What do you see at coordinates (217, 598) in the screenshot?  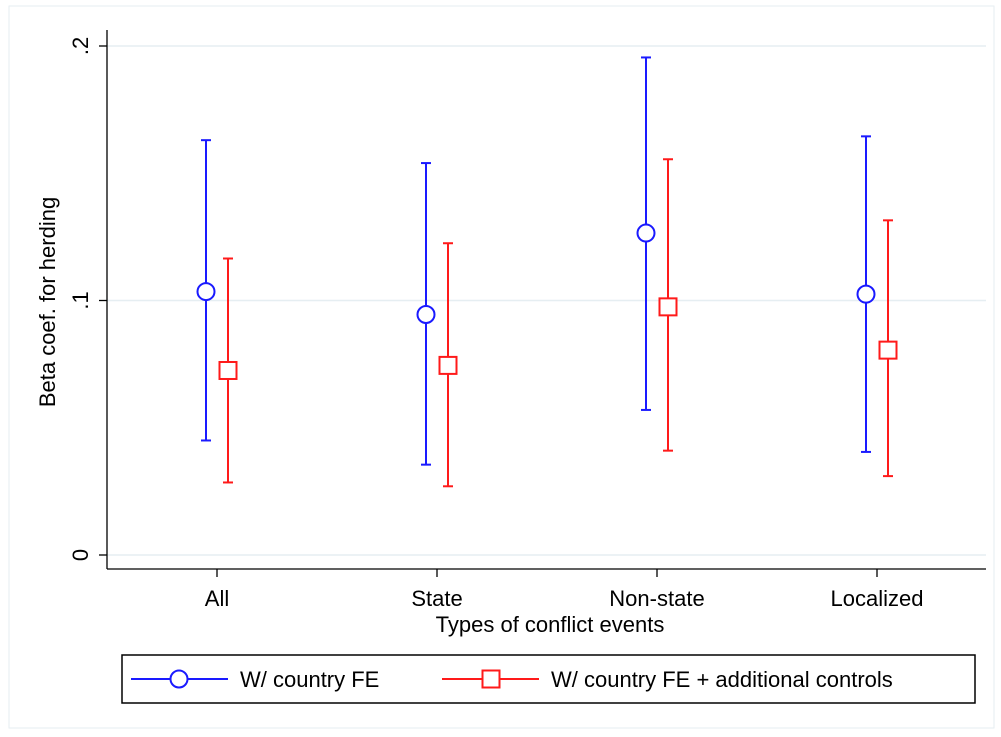 I see `x-tick-label-0: All` at bounding box center [217, 598].